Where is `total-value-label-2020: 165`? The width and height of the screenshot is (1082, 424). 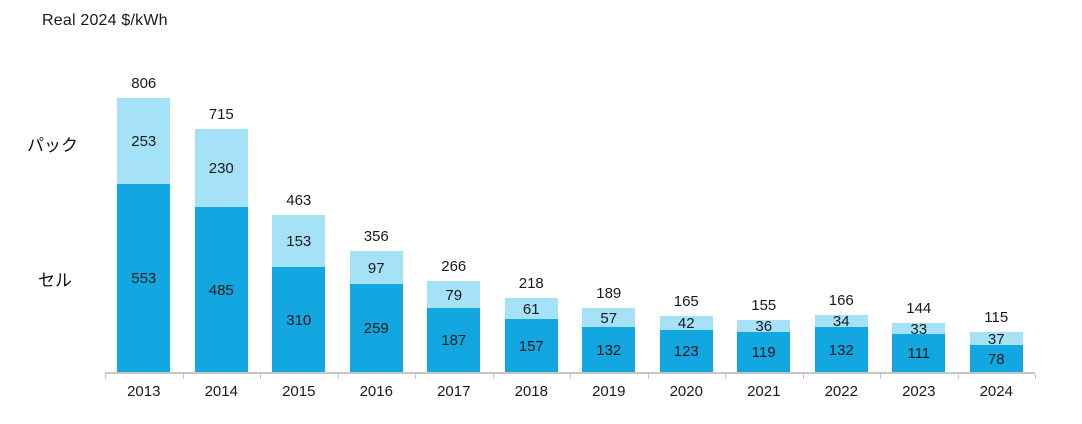 total-value-label-2020: 165 is located at coordinates (686, 301).